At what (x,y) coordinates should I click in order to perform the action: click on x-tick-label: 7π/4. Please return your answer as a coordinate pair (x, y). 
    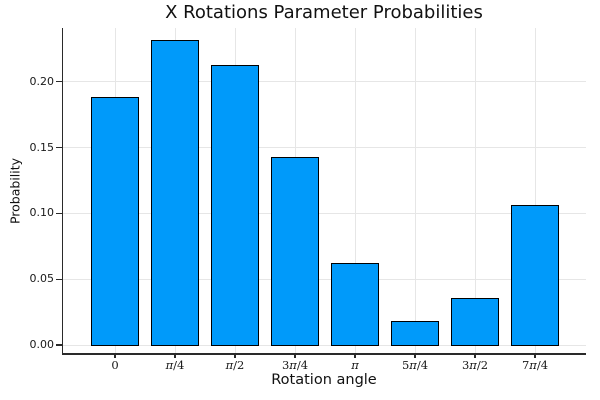
    Looking at the image, I should click on (535, 365).